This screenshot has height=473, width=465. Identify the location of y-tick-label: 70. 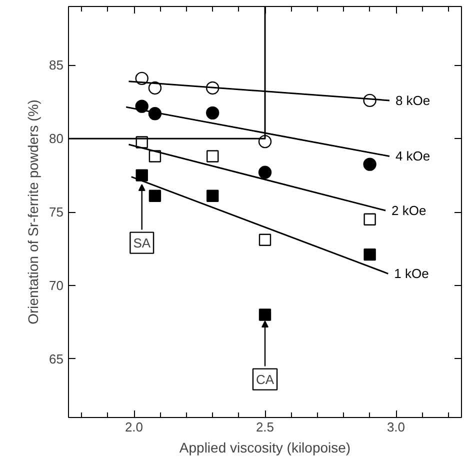
(56, 285).